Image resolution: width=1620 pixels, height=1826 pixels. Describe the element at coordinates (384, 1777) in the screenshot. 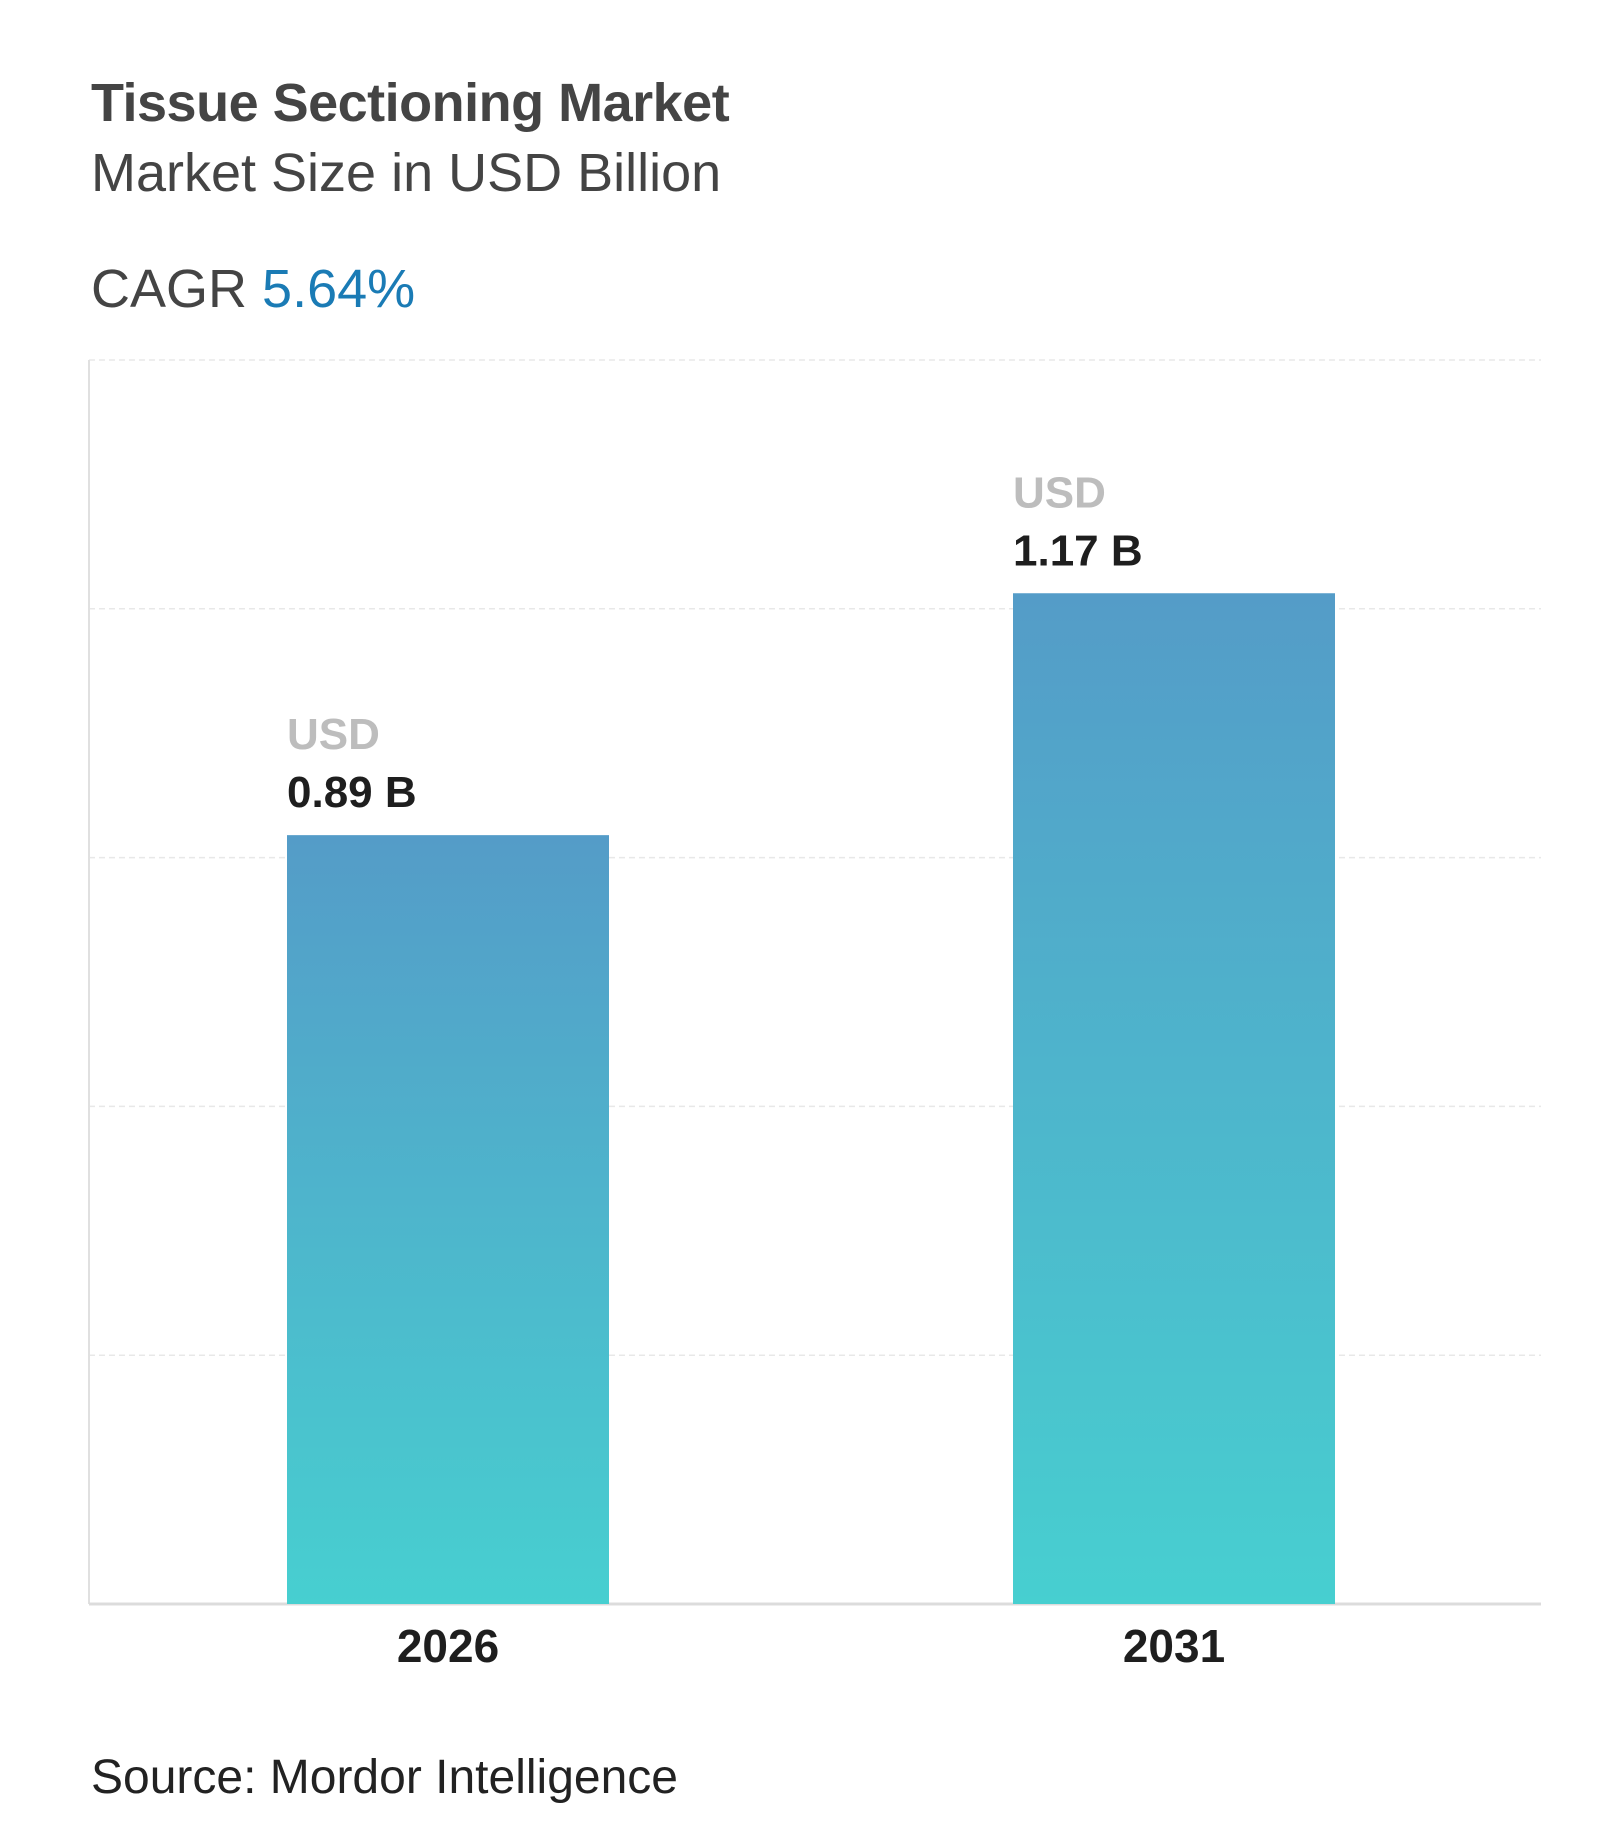

I see `source-note: Source: Mordor Intelligence` at that location.